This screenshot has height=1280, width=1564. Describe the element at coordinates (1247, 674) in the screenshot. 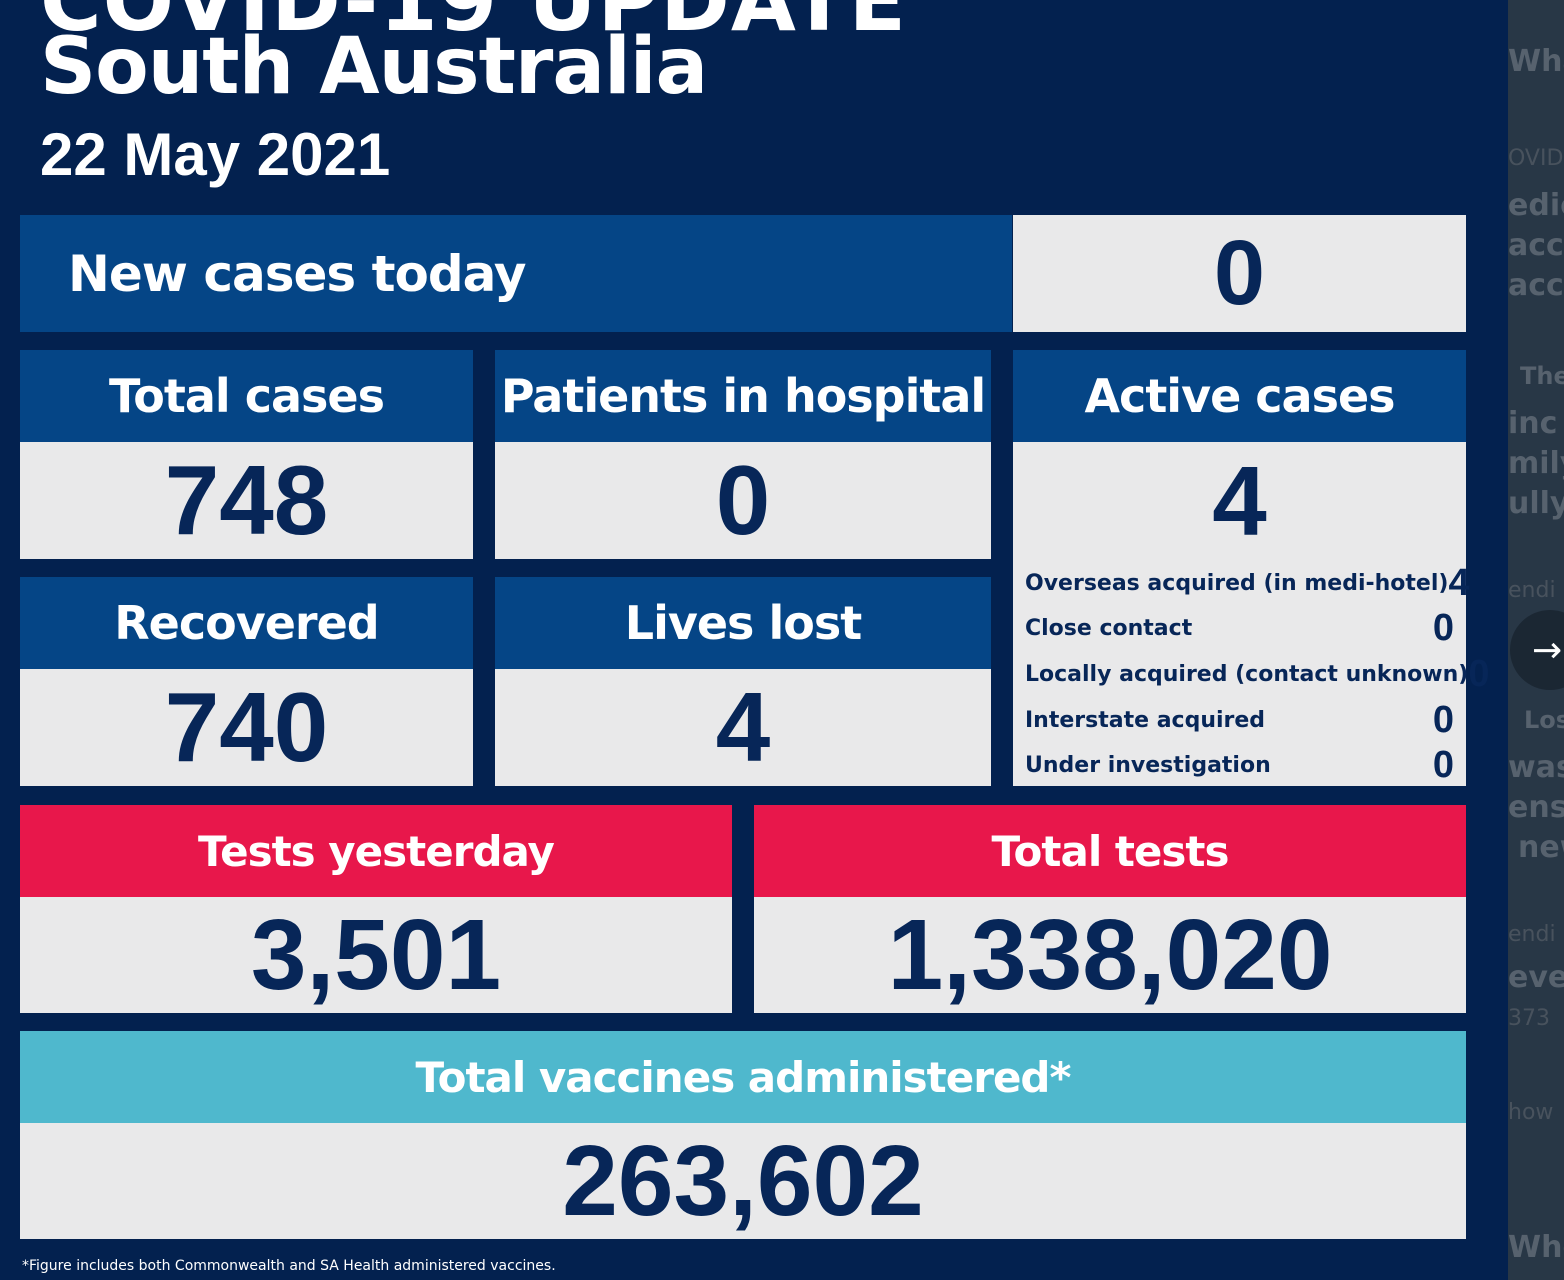

I see `breakdown-label: Locally acquired (contact unknown)` at that location.